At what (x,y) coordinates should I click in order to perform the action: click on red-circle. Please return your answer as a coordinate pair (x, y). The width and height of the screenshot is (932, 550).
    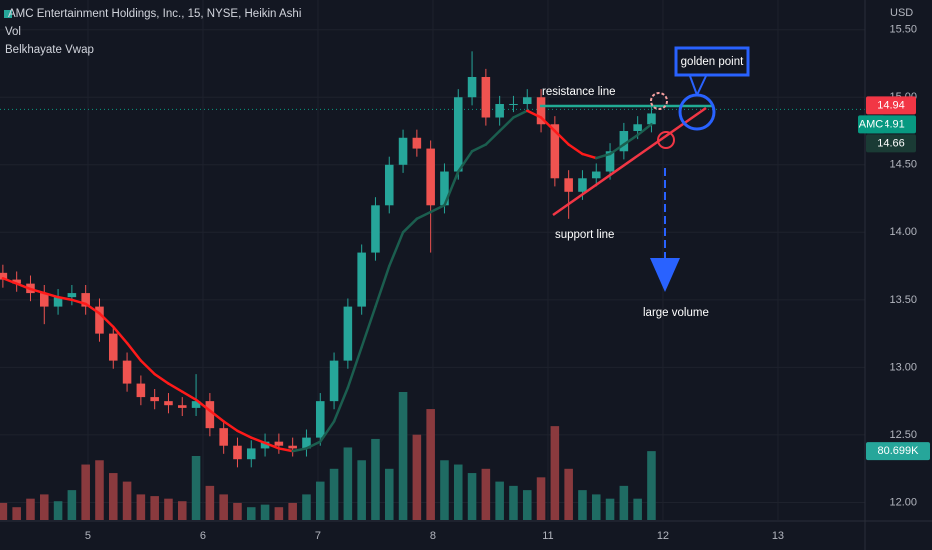
    Looking at the image, I should click on (666, 140).